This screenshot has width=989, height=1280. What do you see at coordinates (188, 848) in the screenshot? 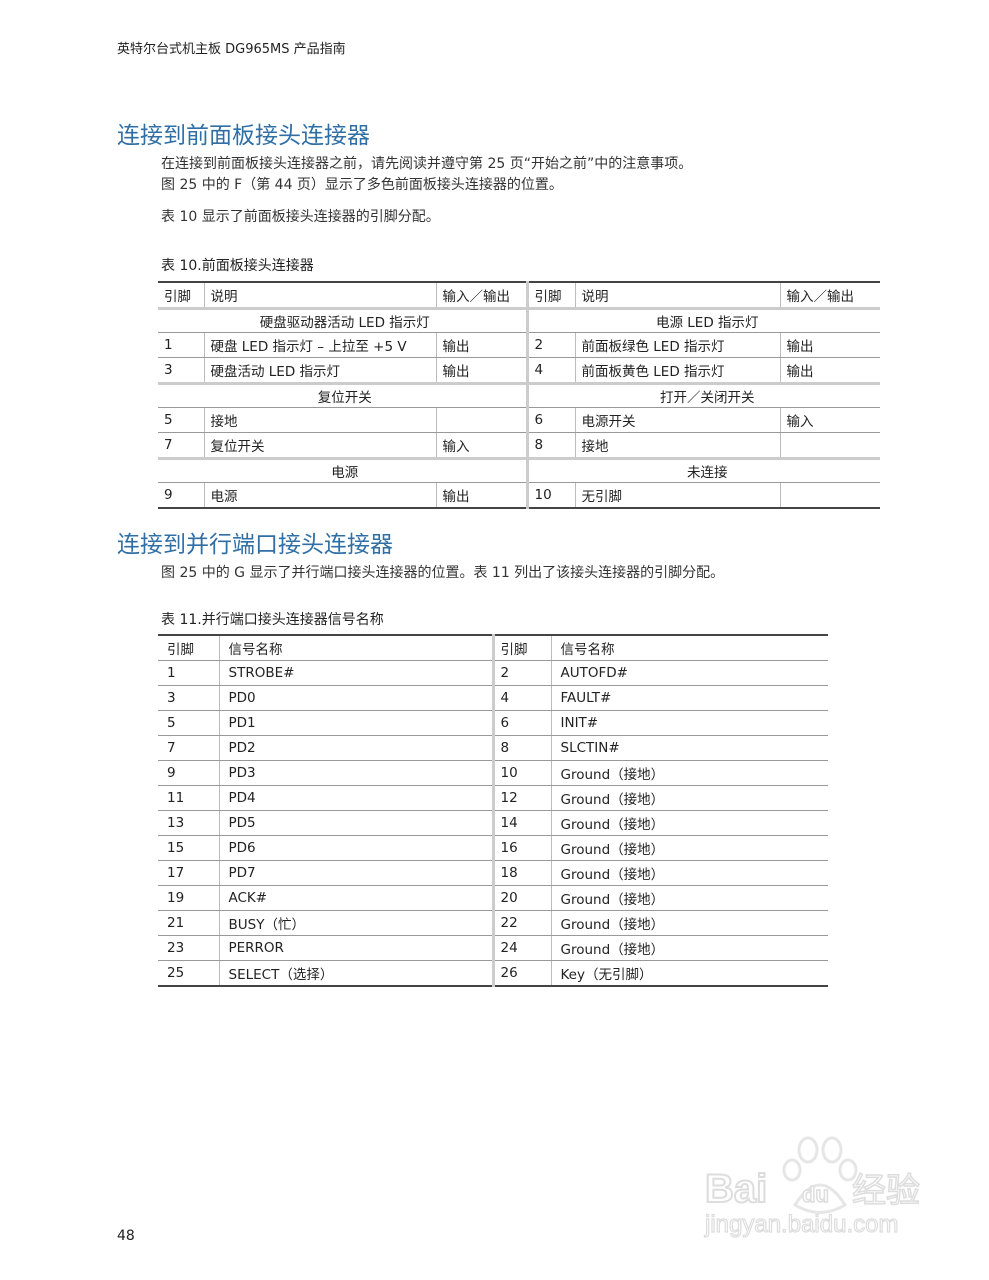
I see `table-cell: 15` at bounding box center [188, 848].